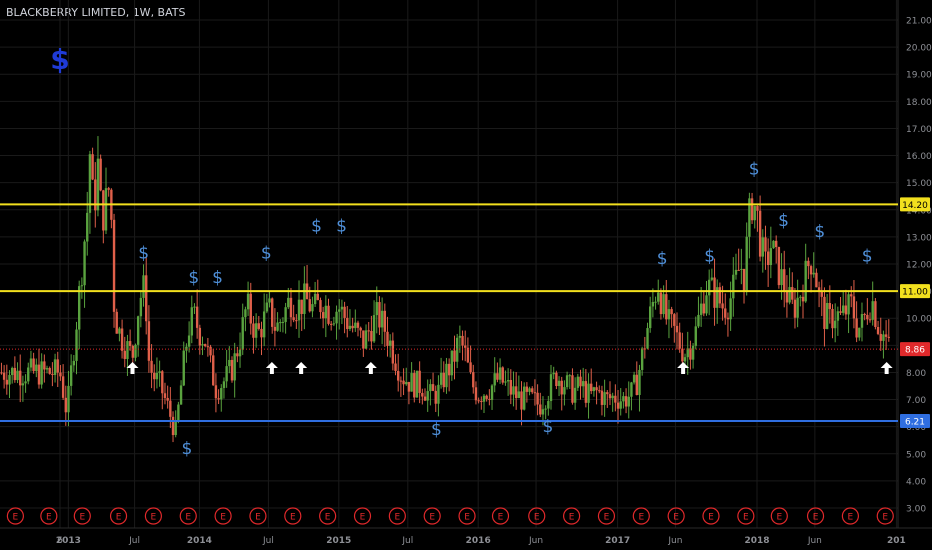 This screenshot has height=550, width=932. I want to click on y-tick-label: 6.00, so click(916, 428).